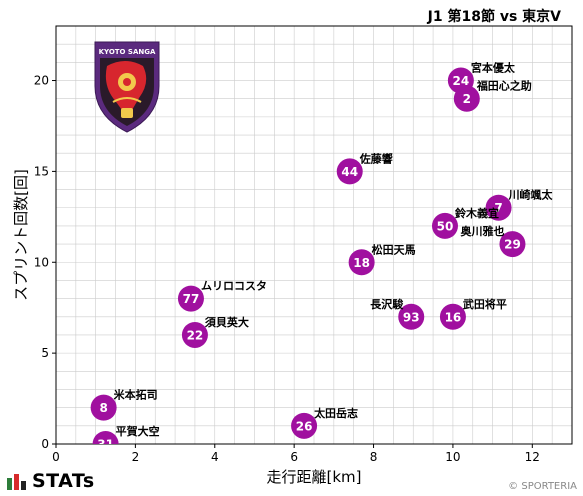 The image size is (583, 496). Describe the element at coordinates (376, 158) in the screenshot. I see `player-name-label: 佐藤響` at that location.